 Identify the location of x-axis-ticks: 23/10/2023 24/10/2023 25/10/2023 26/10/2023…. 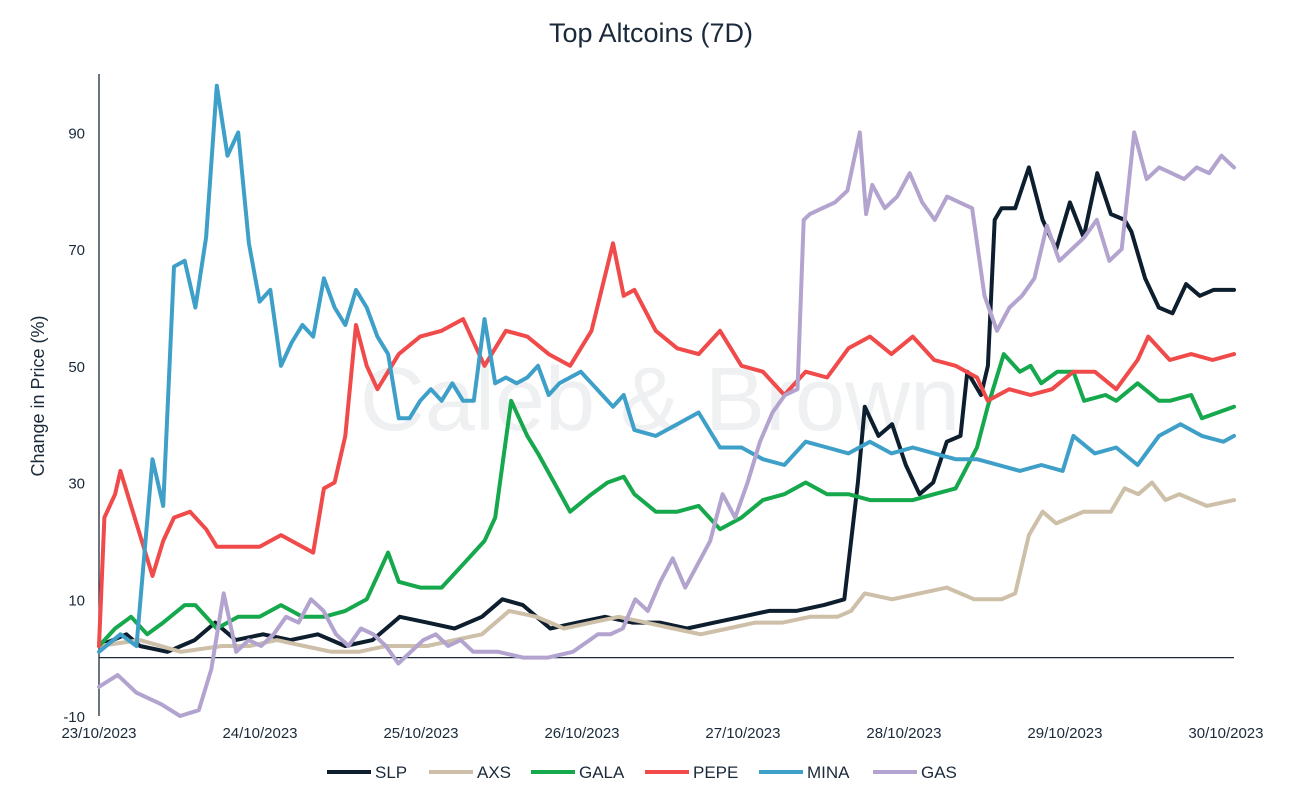
(662, 733).